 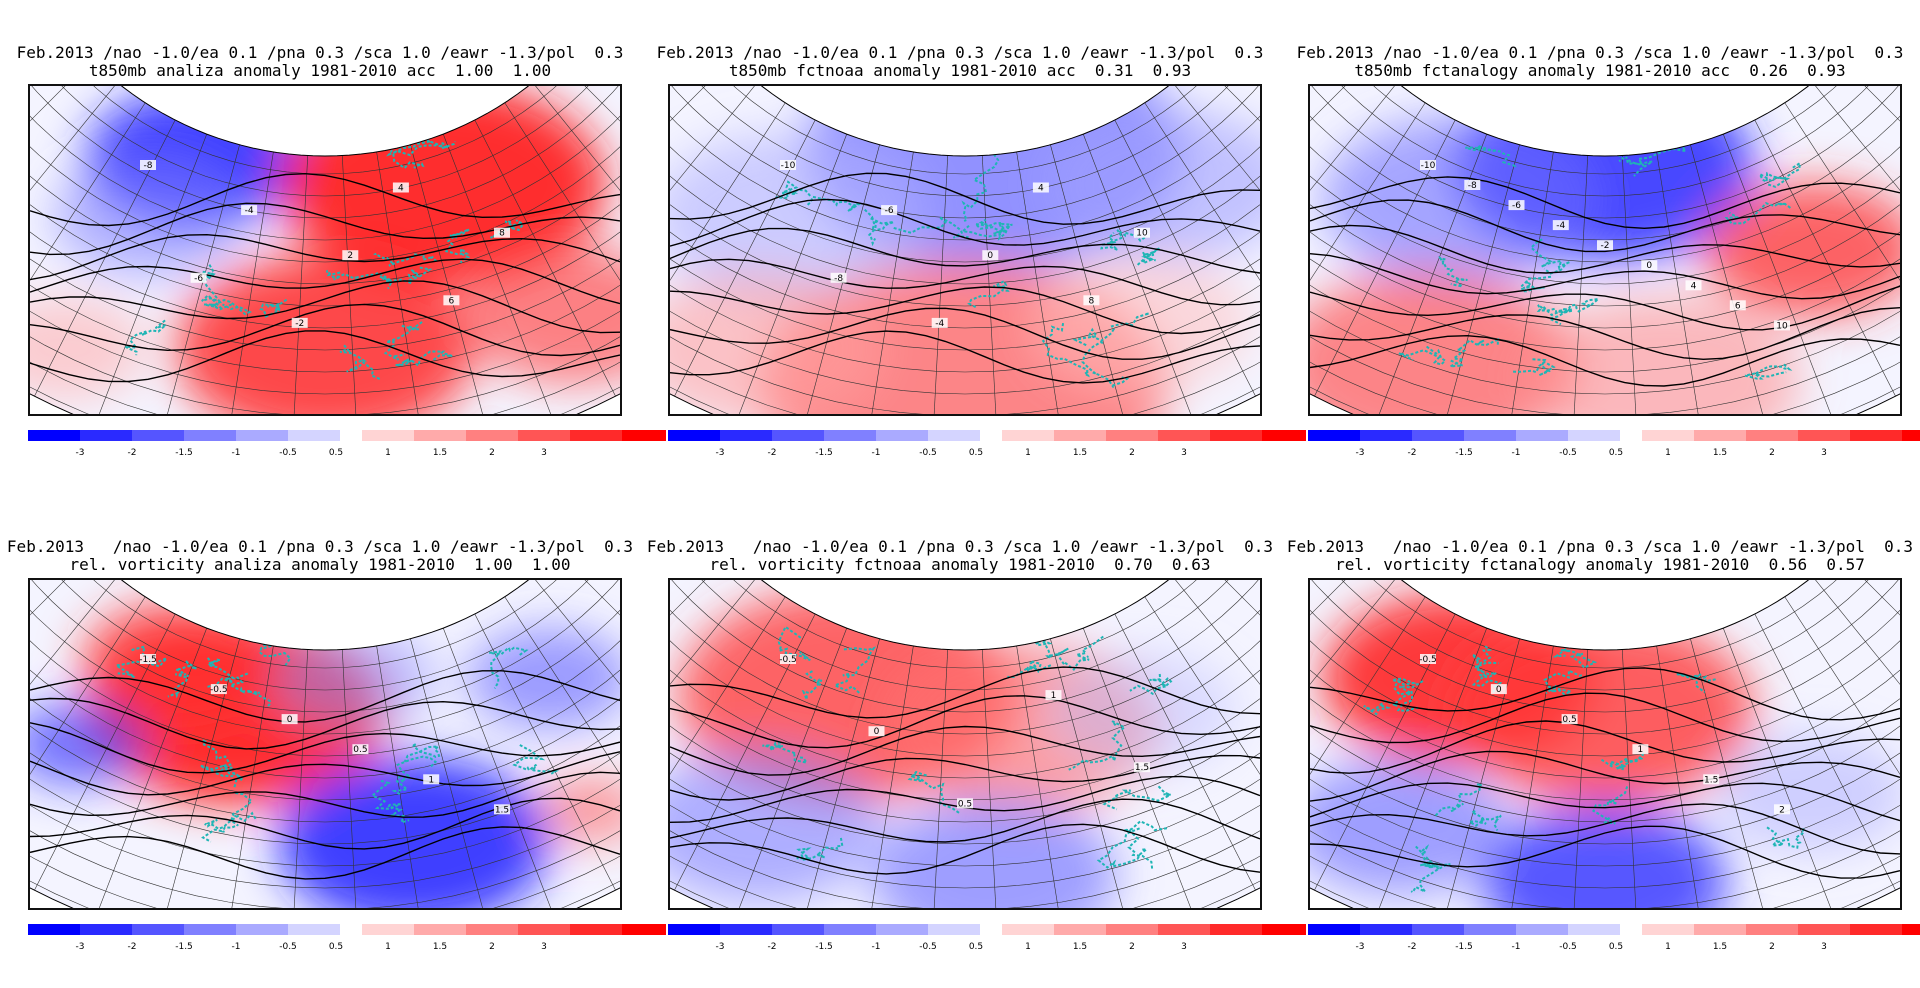 I want to click on contour-label: -8, so click(x=1472, y=186).